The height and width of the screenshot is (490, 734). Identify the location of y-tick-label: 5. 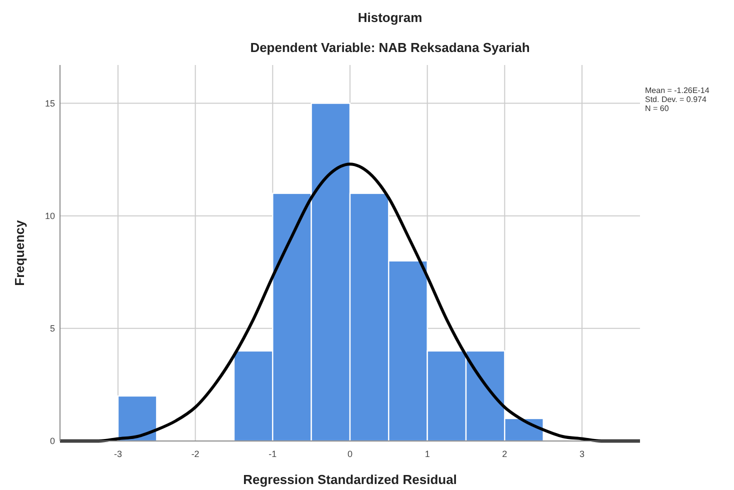
(52, 328).